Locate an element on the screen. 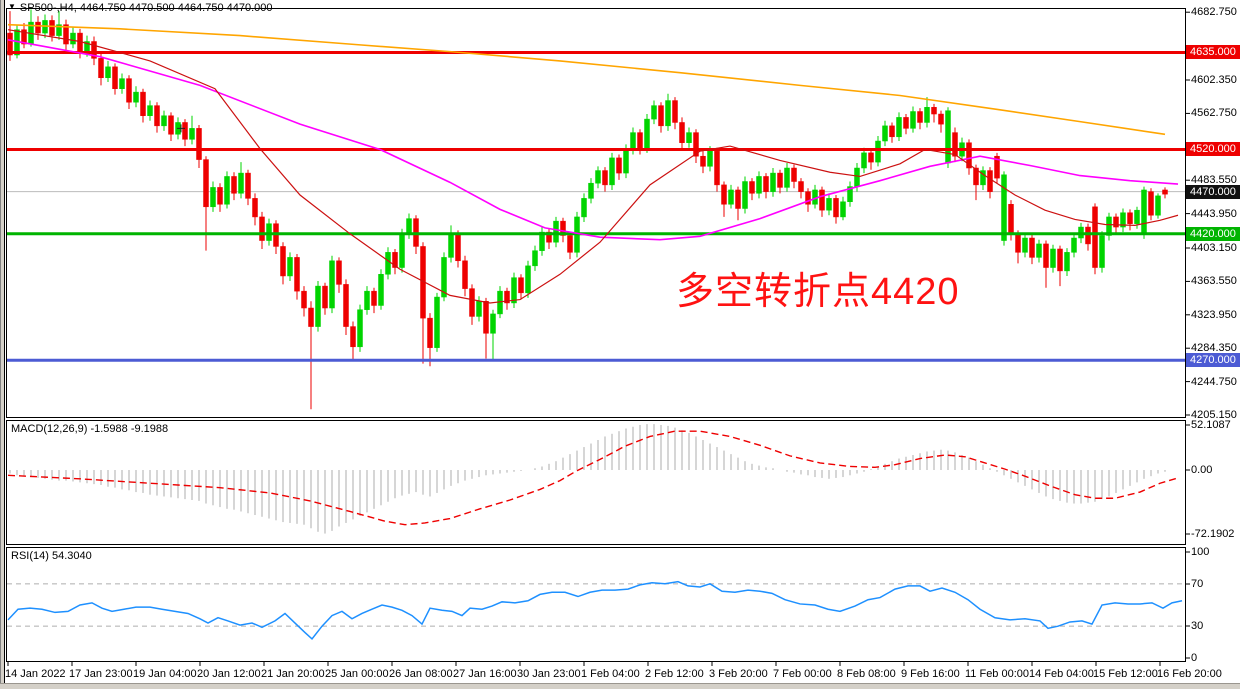 The width and height of the screenshot is (1240, 689). price-axis-tick: 4682.750 is located at coordinates (1214, 12).